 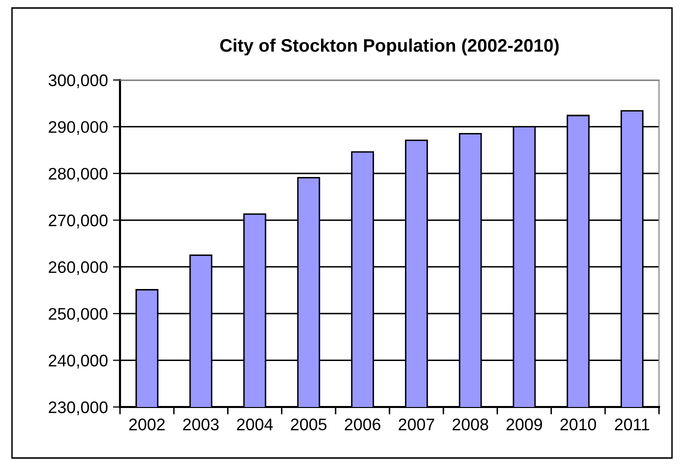 What do you see at coordinates (78, 408) in the screenshot?
I see `y-tick-label: 230,000` at bounding box center [78, 408].